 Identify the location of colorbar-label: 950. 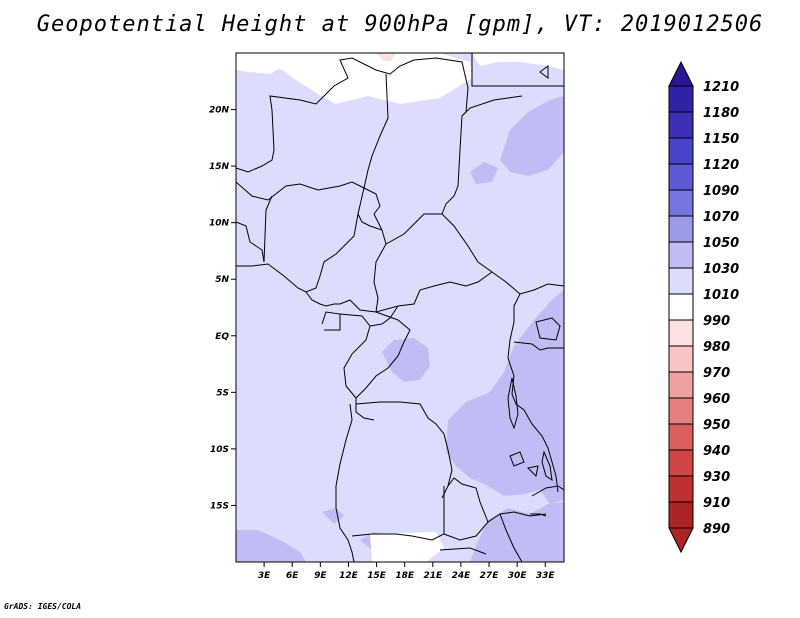
(716, 425).